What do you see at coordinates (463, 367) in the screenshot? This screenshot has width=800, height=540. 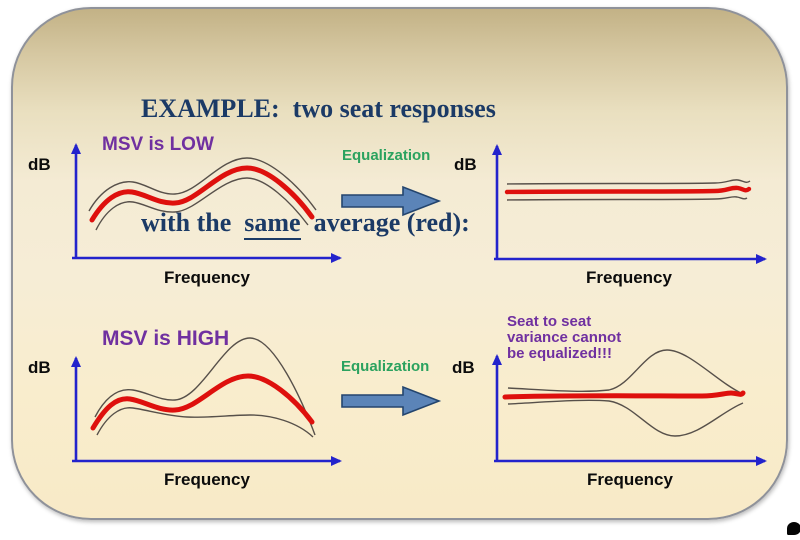 I see `db-axis-label-bottom-right: dB` at bounding box center [463, 367].